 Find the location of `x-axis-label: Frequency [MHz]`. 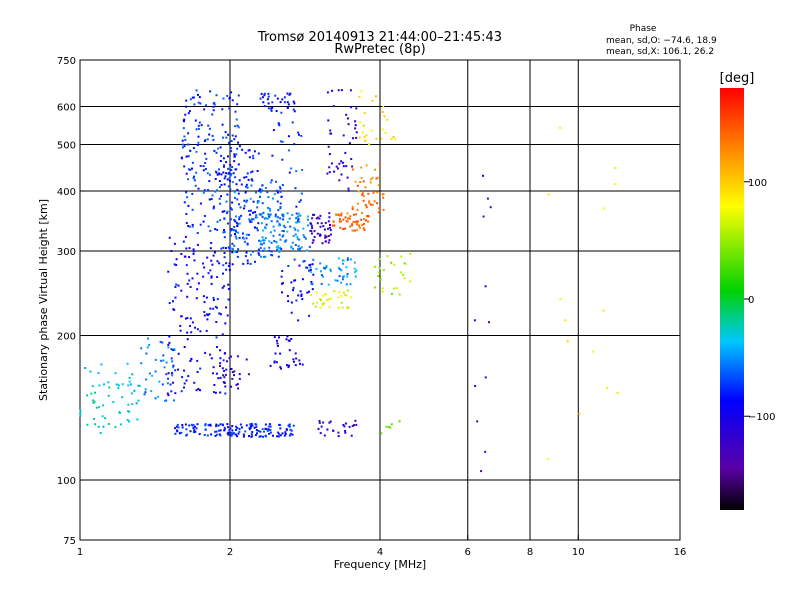

x-axis-label: Frequency [MHz] is located at coordinates (380, 564).